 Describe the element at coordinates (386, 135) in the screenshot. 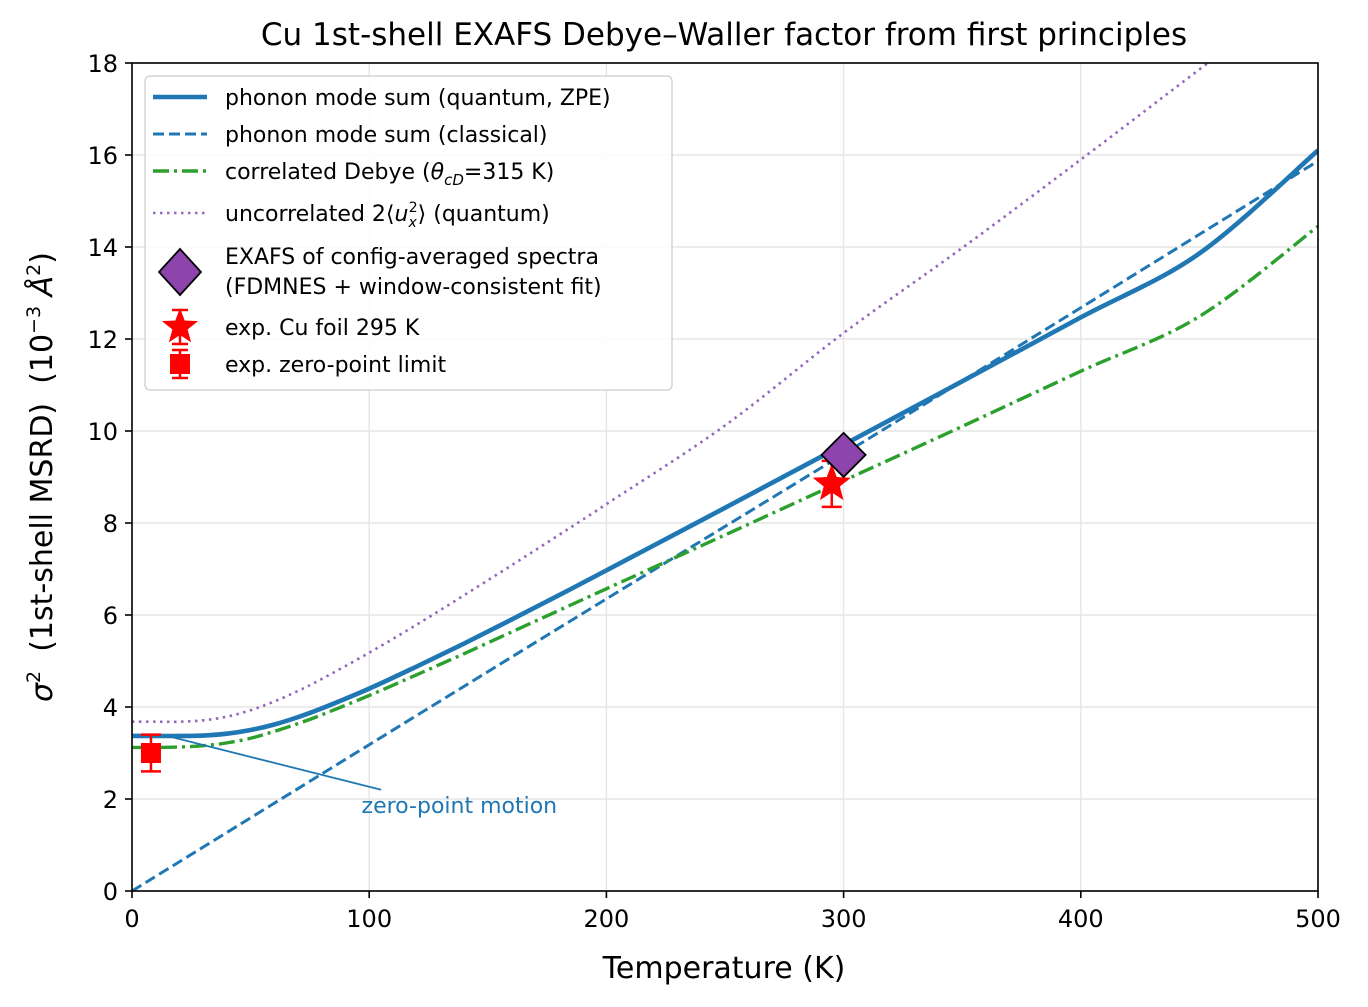

I see `legend-label-classical: phonon mode sum (classical)` at that location.